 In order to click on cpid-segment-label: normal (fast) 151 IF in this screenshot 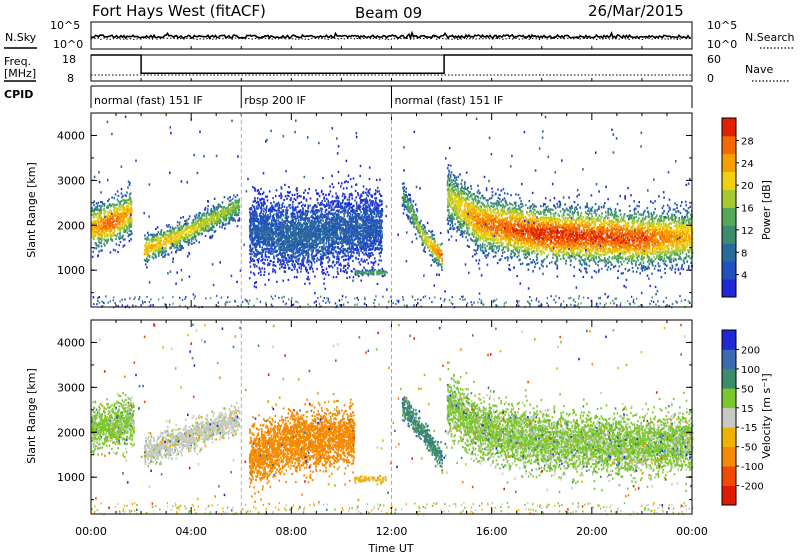, I will do `click(449, 100)`.